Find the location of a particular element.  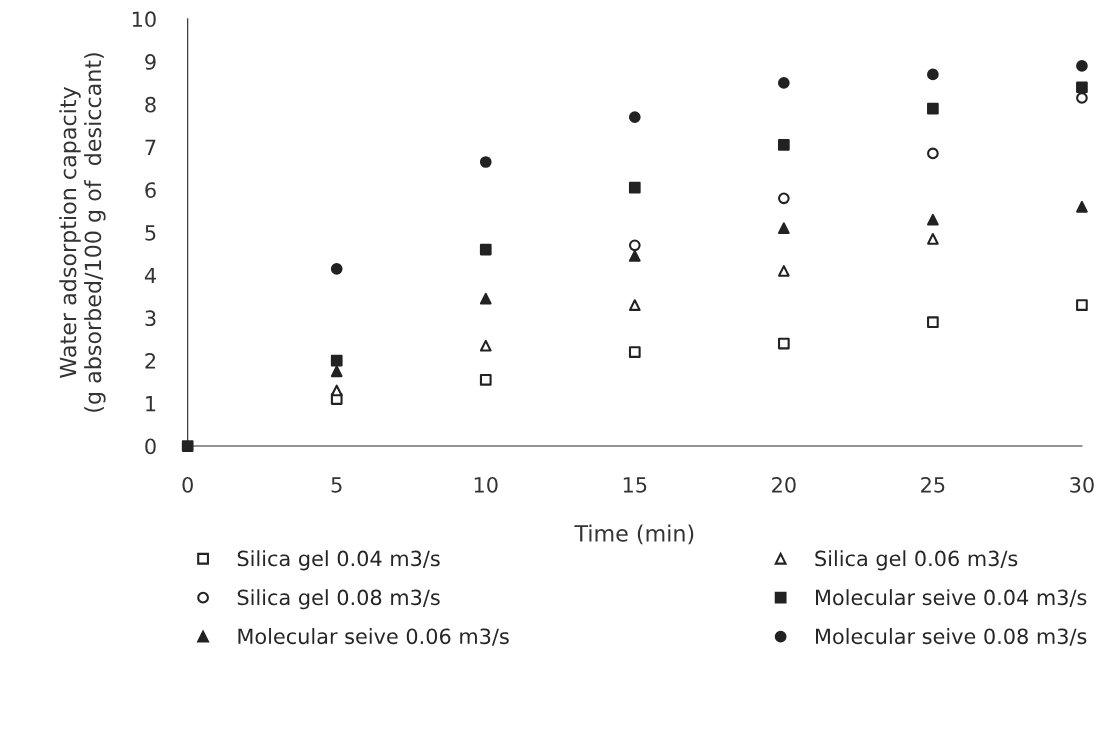

x-tick-label: 15 is located at coordinates (635, 485).